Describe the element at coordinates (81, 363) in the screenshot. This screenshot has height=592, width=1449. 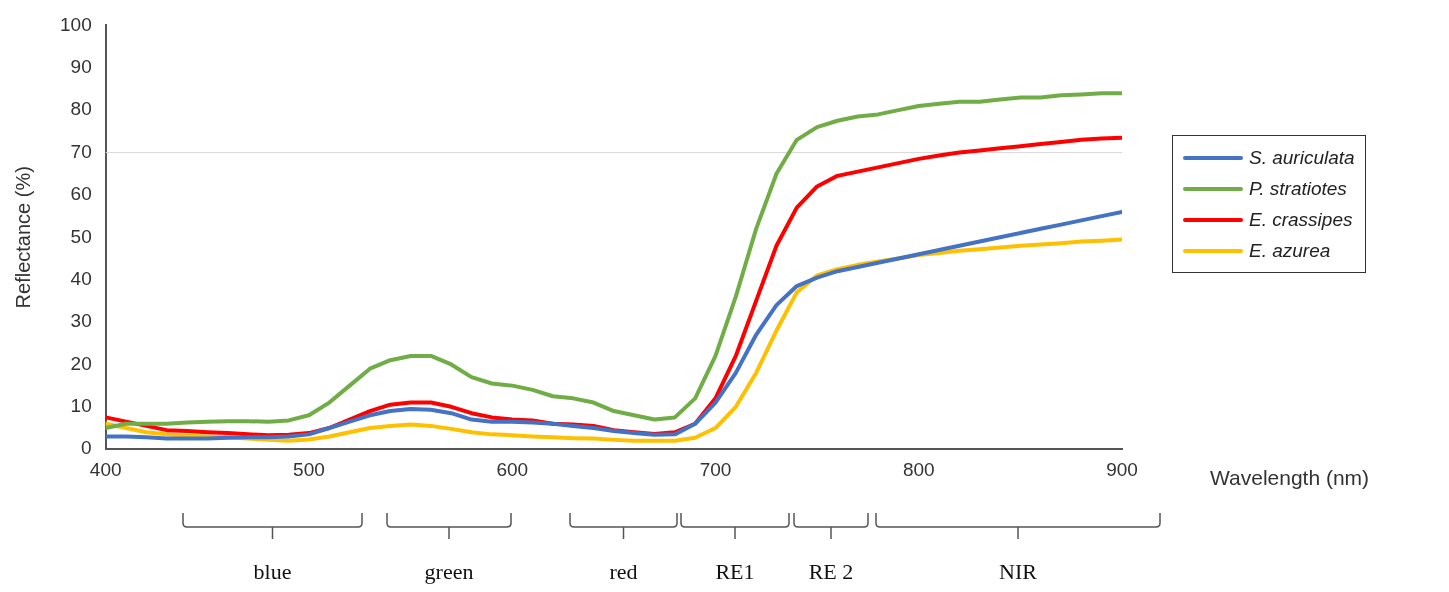
I see `y-tick-label: 20` at that location.